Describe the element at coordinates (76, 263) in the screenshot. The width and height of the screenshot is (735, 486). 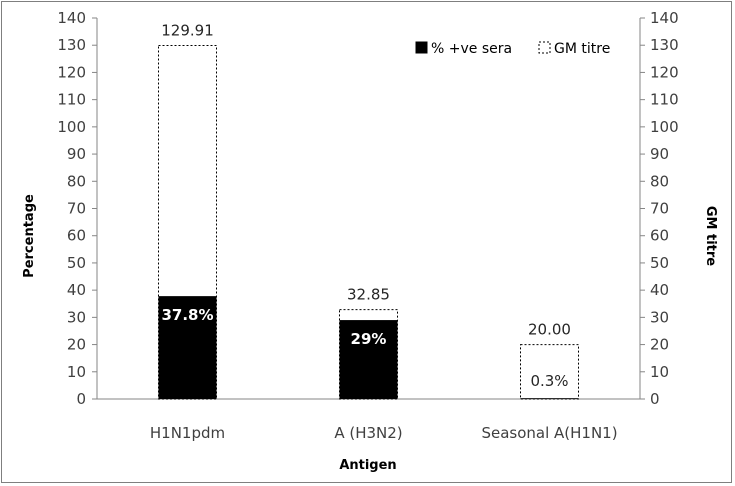
I see `y-tick-label: 50` at that location.